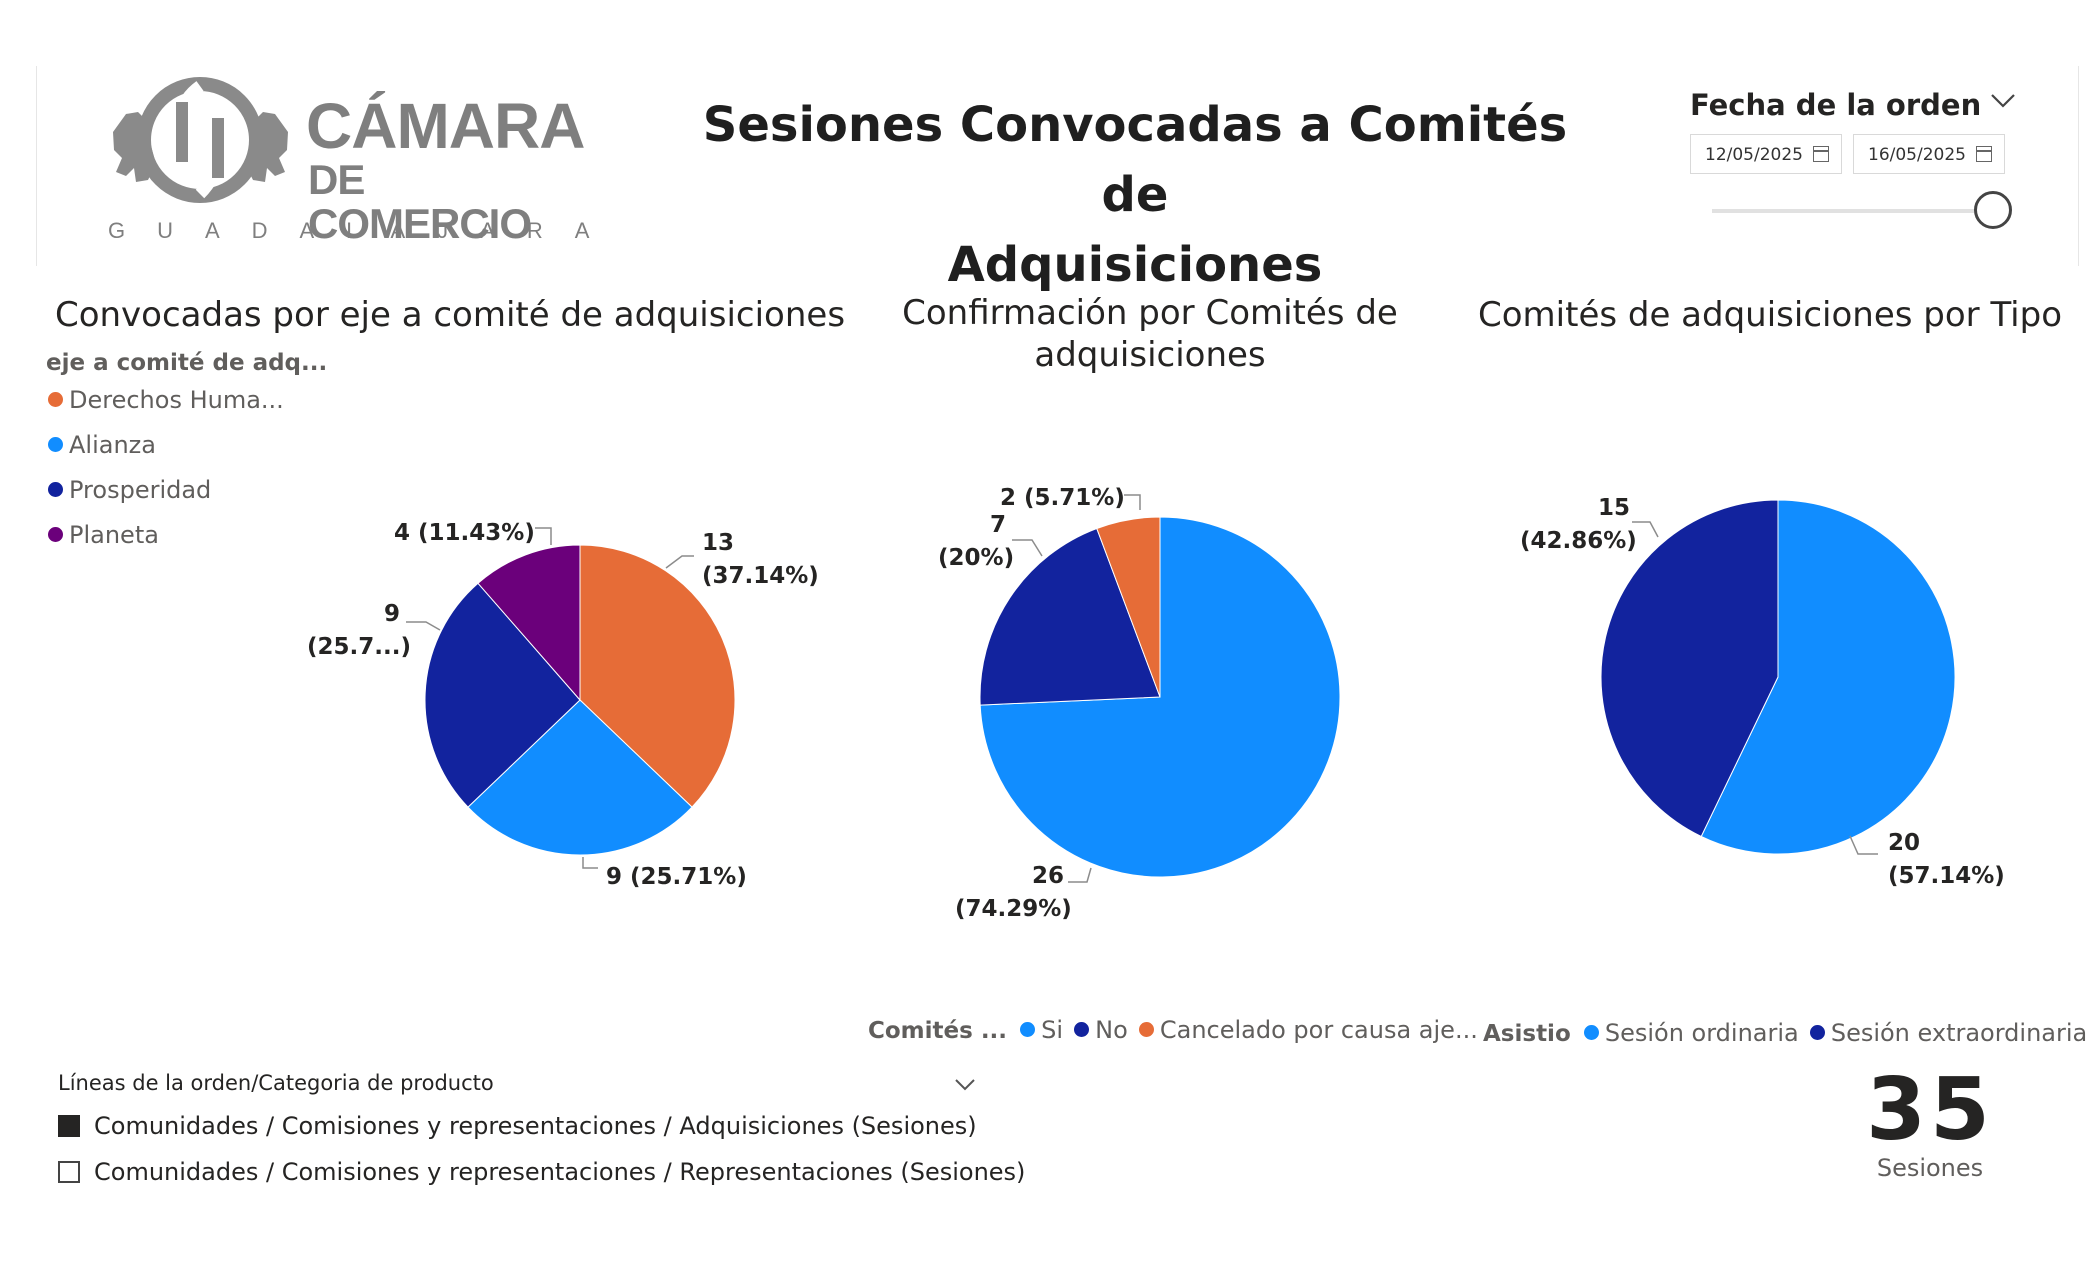 The image size is (2100, 1275). What do you see at coordinates (676, 877) in the screenshot?
I see `data-label: 9 (25.71%)` at bounding box center [676, 877].